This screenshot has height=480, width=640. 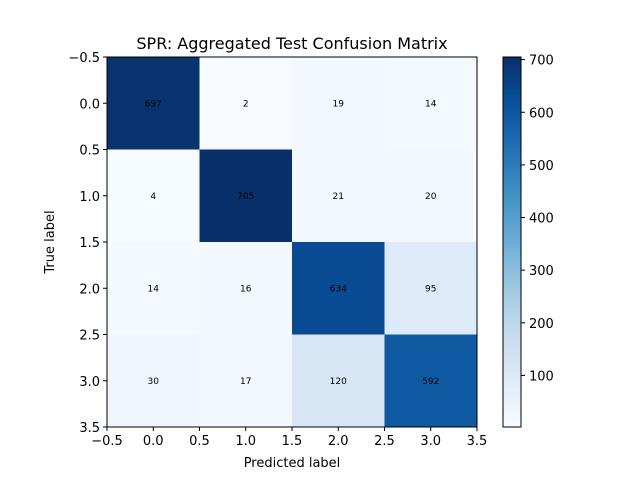 I want to click on y-axis-label: True label, so click(x=50, y=242).